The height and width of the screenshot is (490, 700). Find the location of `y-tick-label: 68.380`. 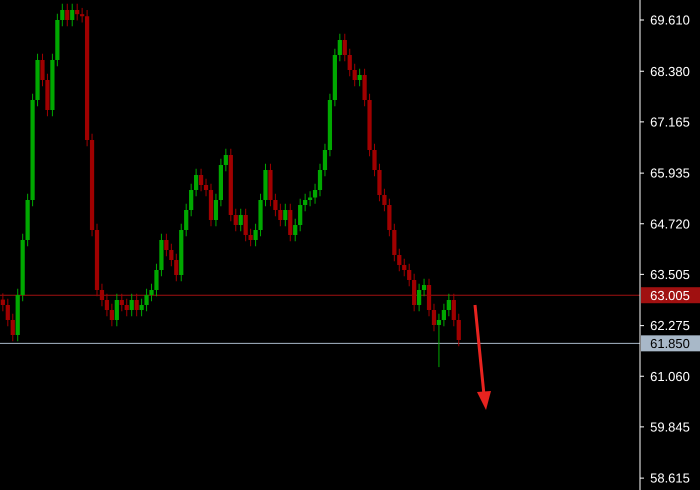

y-tick-label: 68.380 is located at coordinates (670, 71).